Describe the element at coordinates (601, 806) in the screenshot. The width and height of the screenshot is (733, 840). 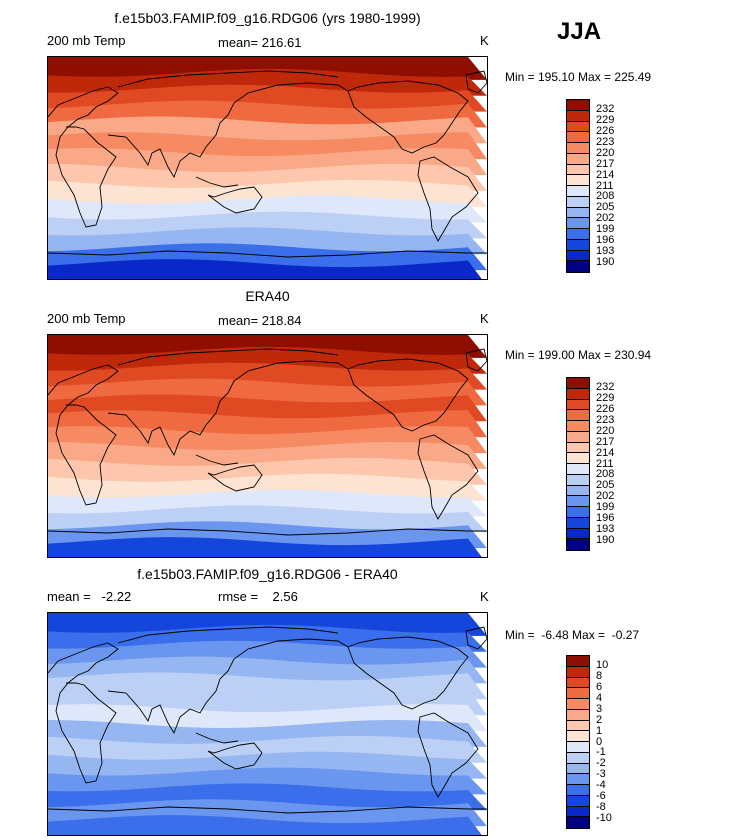
I see `colorbar-level-label: -8` at that location.